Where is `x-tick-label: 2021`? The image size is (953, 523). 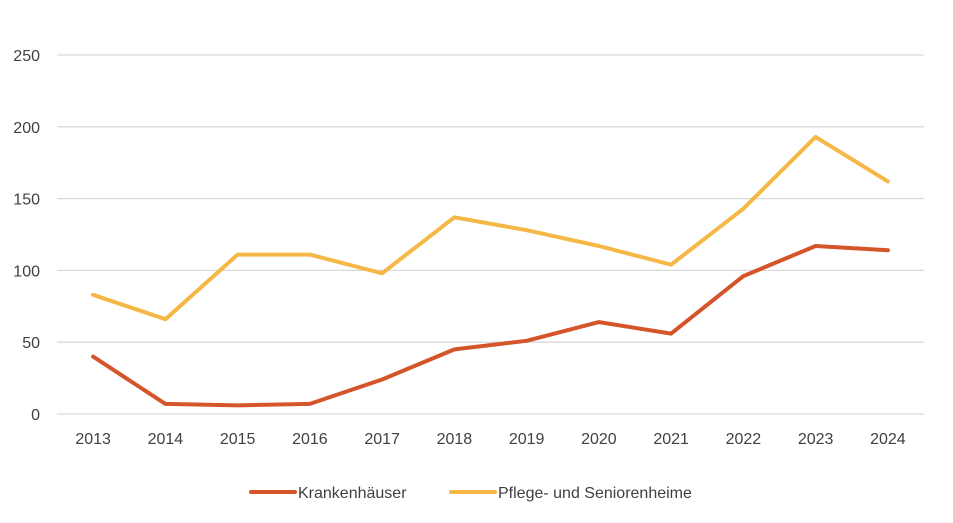 x-tick-label: 2021 is located at coordinates (671, 439).